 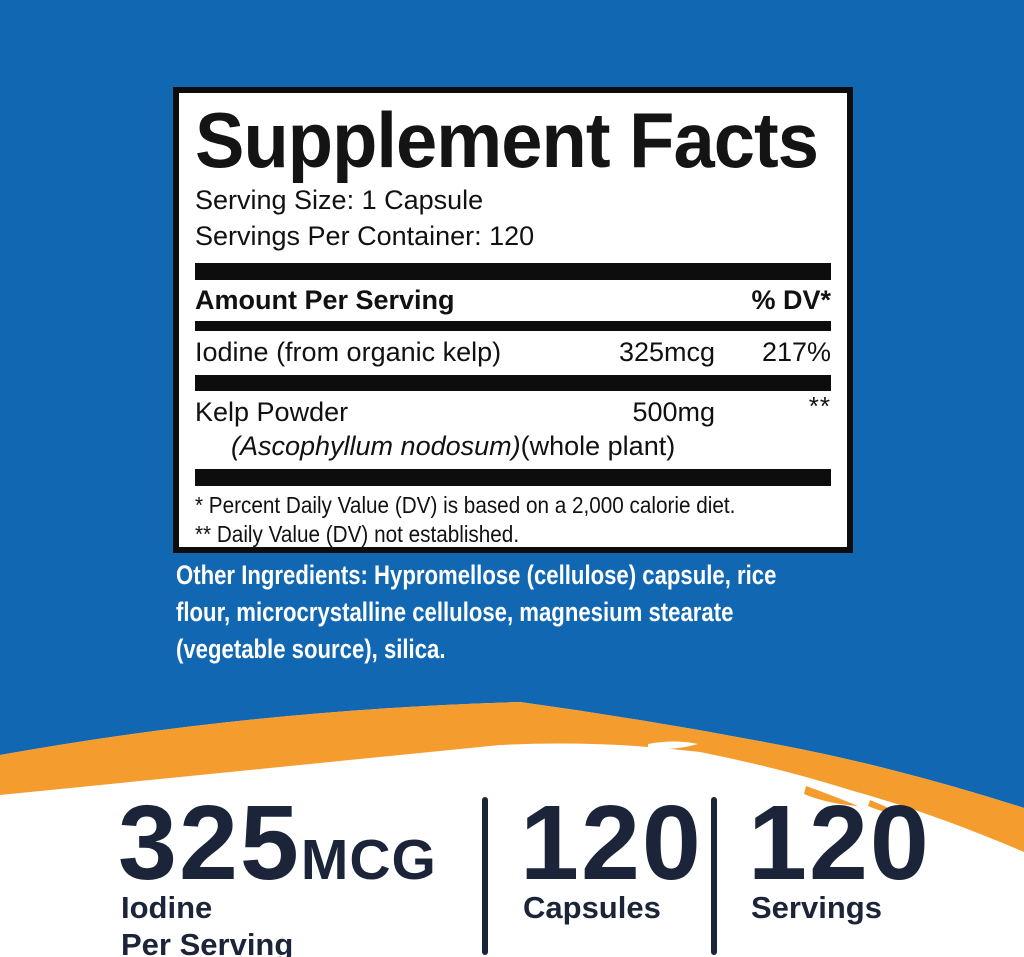 I want to click on ingredient-subline: (Ascophyllum nodosum)(whole plant), so click(x=513, y=446).